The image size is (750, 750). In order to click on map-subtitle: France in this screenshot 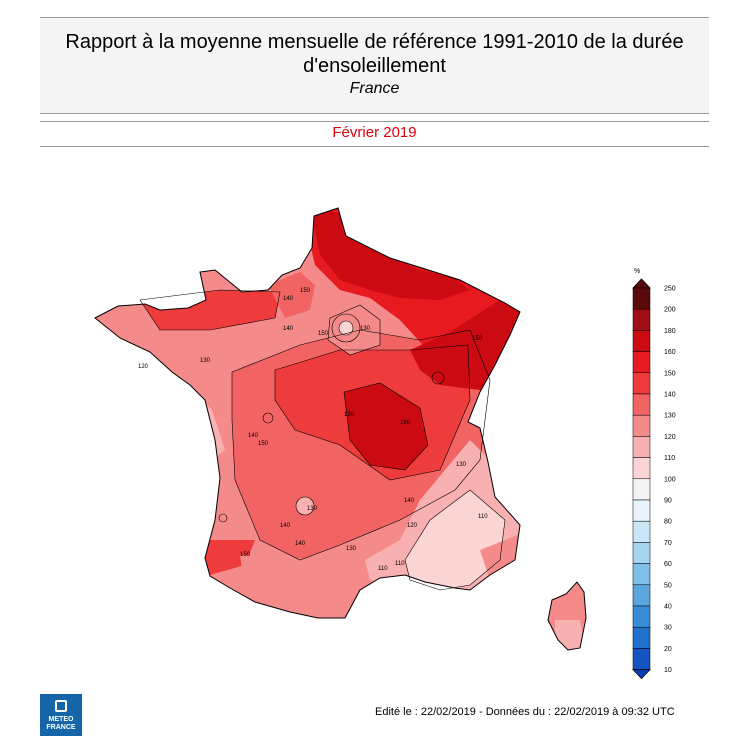, I will do `click(374, 88)`.